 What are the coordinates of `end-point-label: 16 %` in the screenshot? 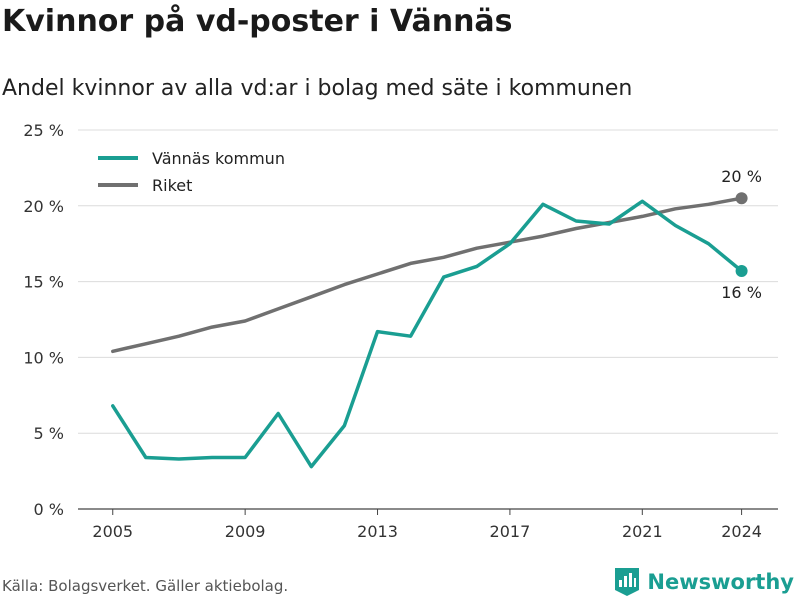 It's located at (741, 292).